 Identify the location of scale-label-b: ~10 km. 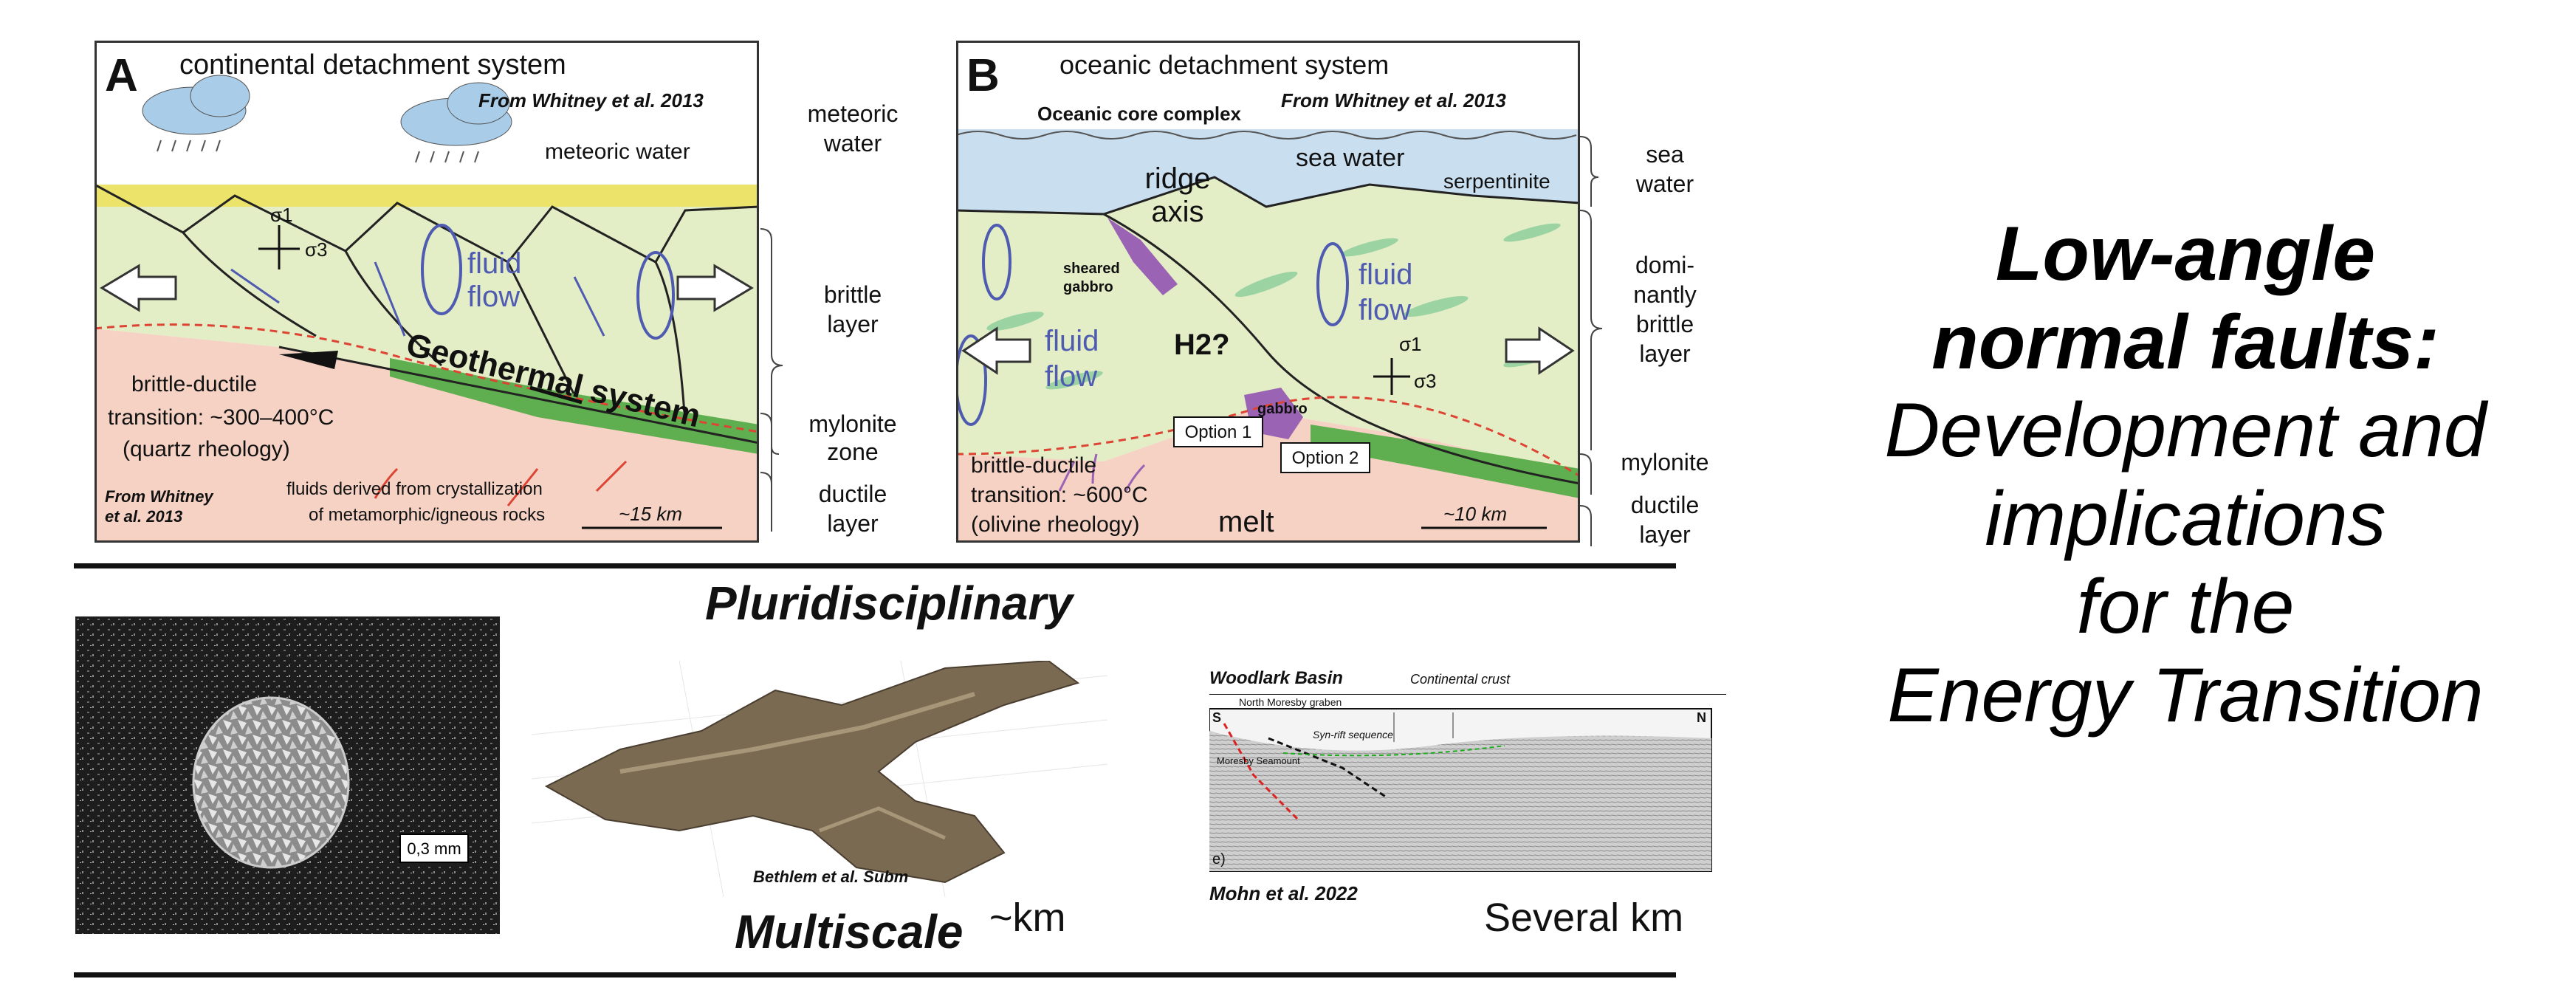
(1475, 514).